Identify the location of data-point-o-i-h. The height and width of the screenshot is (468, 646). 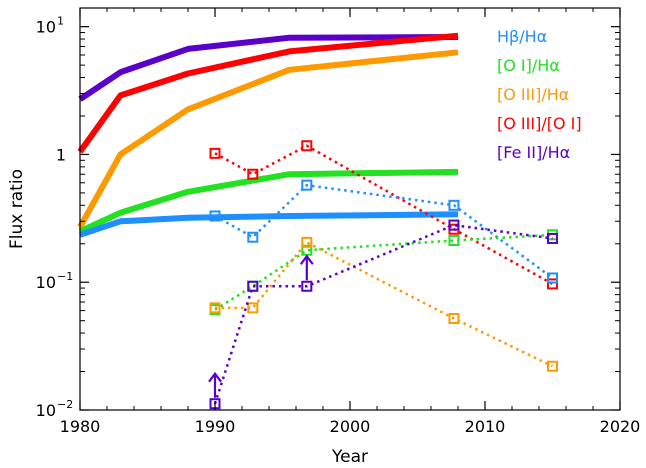
(454, 241).